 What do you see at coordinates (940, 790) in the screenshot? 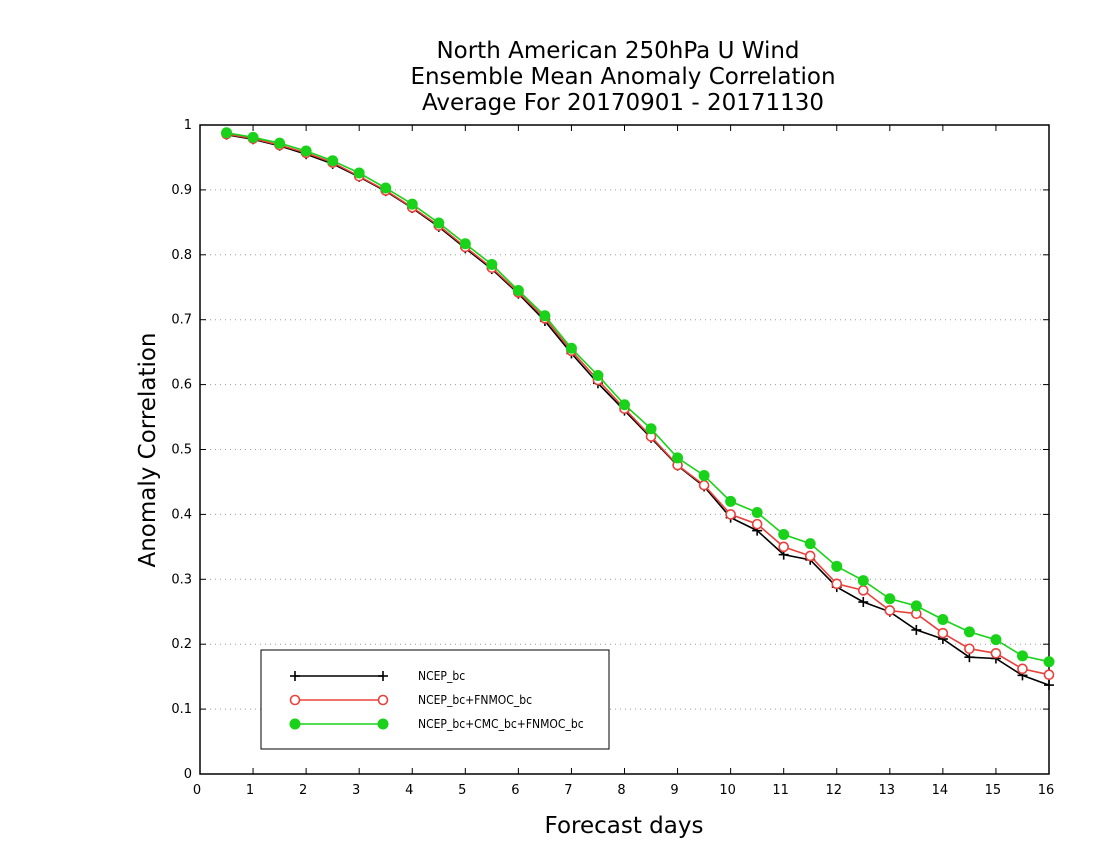
I see `x-tick-label: 14` at bounding box center [940, 790].